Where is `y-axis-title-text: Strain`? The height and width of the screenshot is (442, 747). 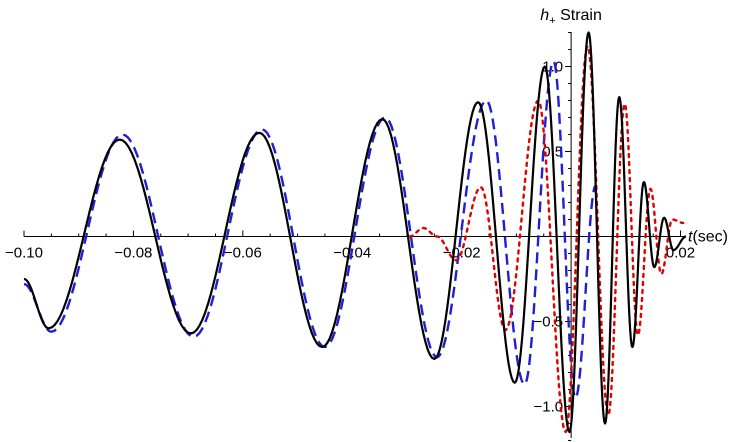
y-axis-title-text: Strain is located at coordinates (579, 15).